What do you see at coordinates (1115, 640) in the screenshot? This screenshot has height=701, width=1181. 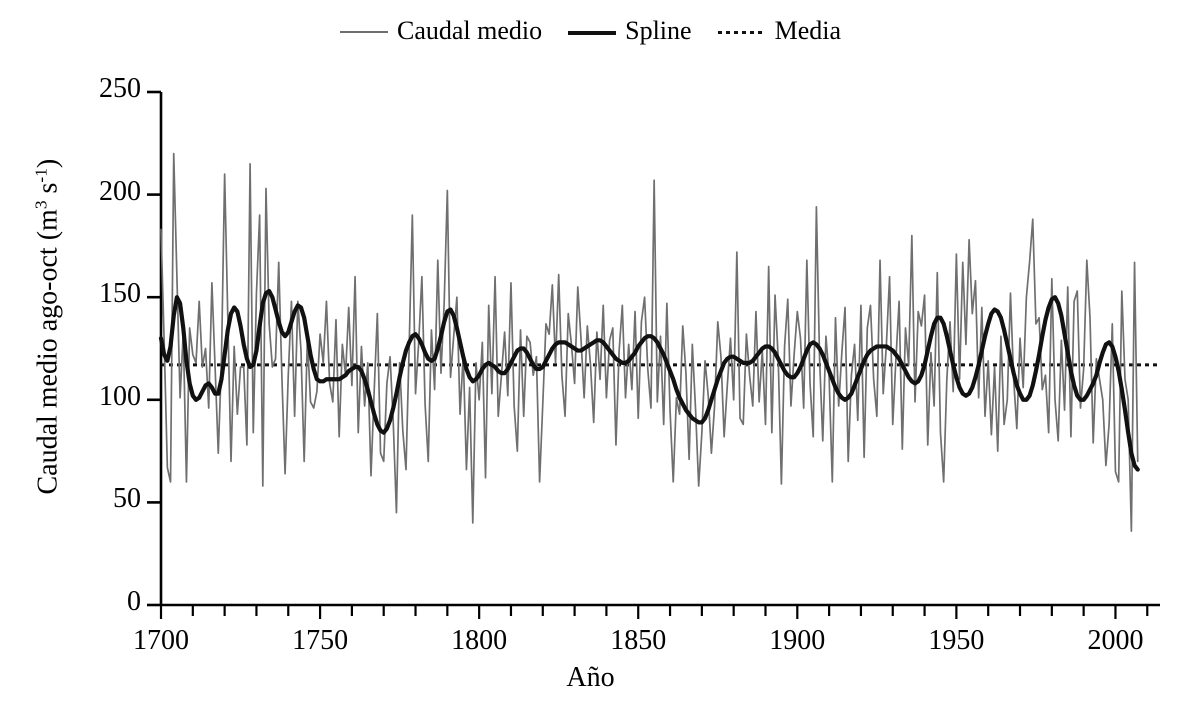 I see `x-tick-label: 2000` at bounding box center [1115, 640].